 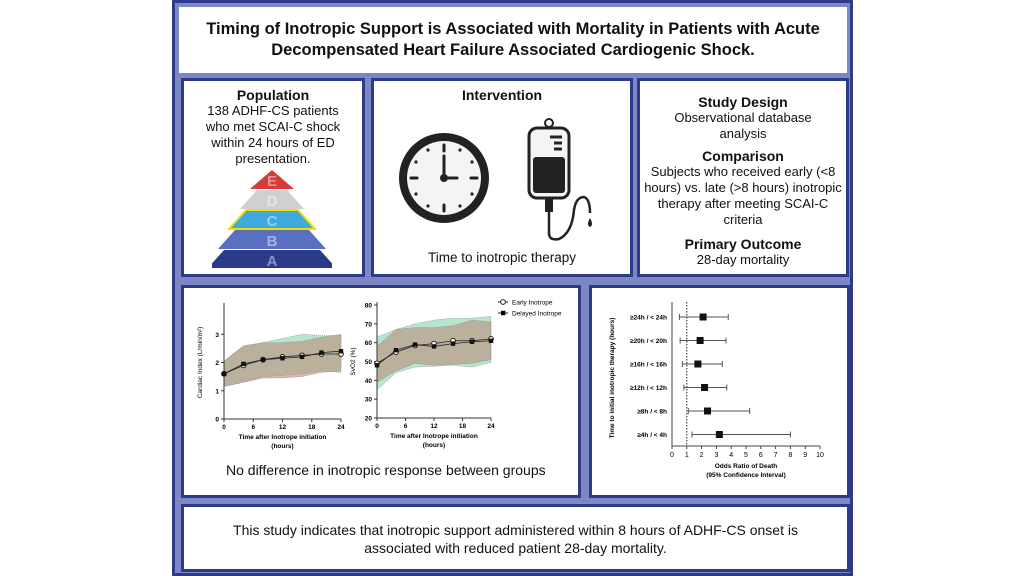 What do you see at coordinates (745, 475) in the screenshot?
I see `x-axis-label-sub: (95% Confidence Interval)` at bounding box center [745, 475].